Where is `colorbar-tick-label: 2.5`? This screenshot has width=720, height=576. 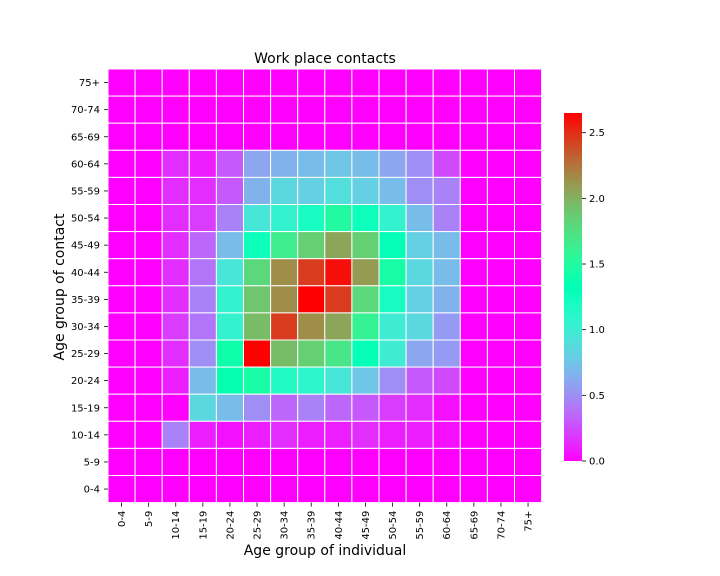 colorbar-tick-label: 2.5 is located at coordinates (597, 133).